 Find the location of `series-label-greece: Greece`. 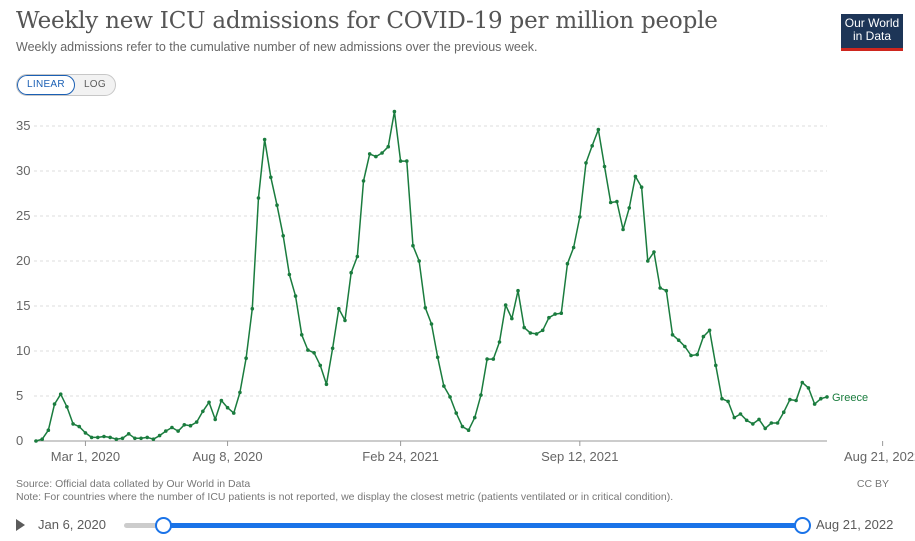

series-label-greece: Greece is located at coordinates (850, 398).